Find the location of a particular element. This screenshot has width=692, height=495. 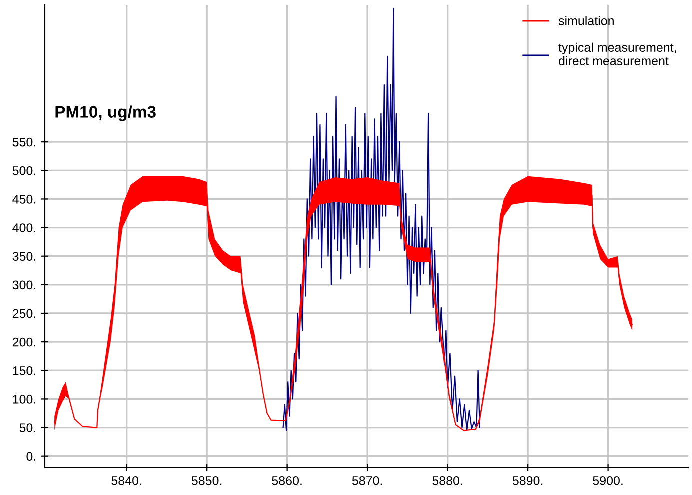

y-tick-label: 550. is located at coordinates (24, 142).